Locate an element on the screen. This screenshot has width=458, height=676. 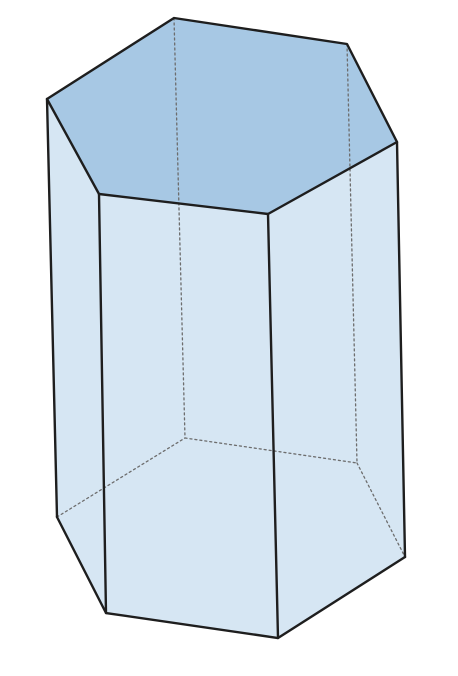
front-right-vertical-edge is located at coordinates (273, 426).